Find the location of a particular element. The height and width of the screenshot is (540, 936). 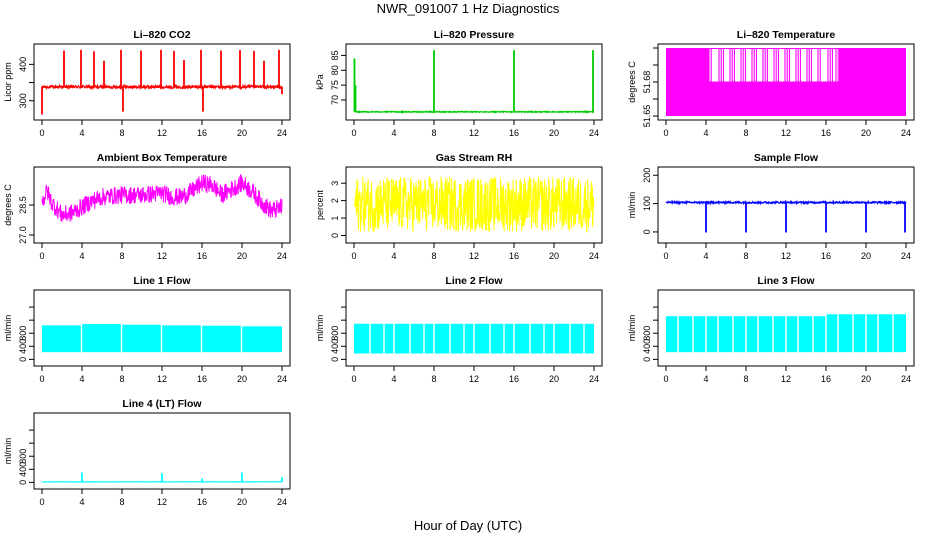

y-tick-label: 300 is located at coordinates (23, 100).